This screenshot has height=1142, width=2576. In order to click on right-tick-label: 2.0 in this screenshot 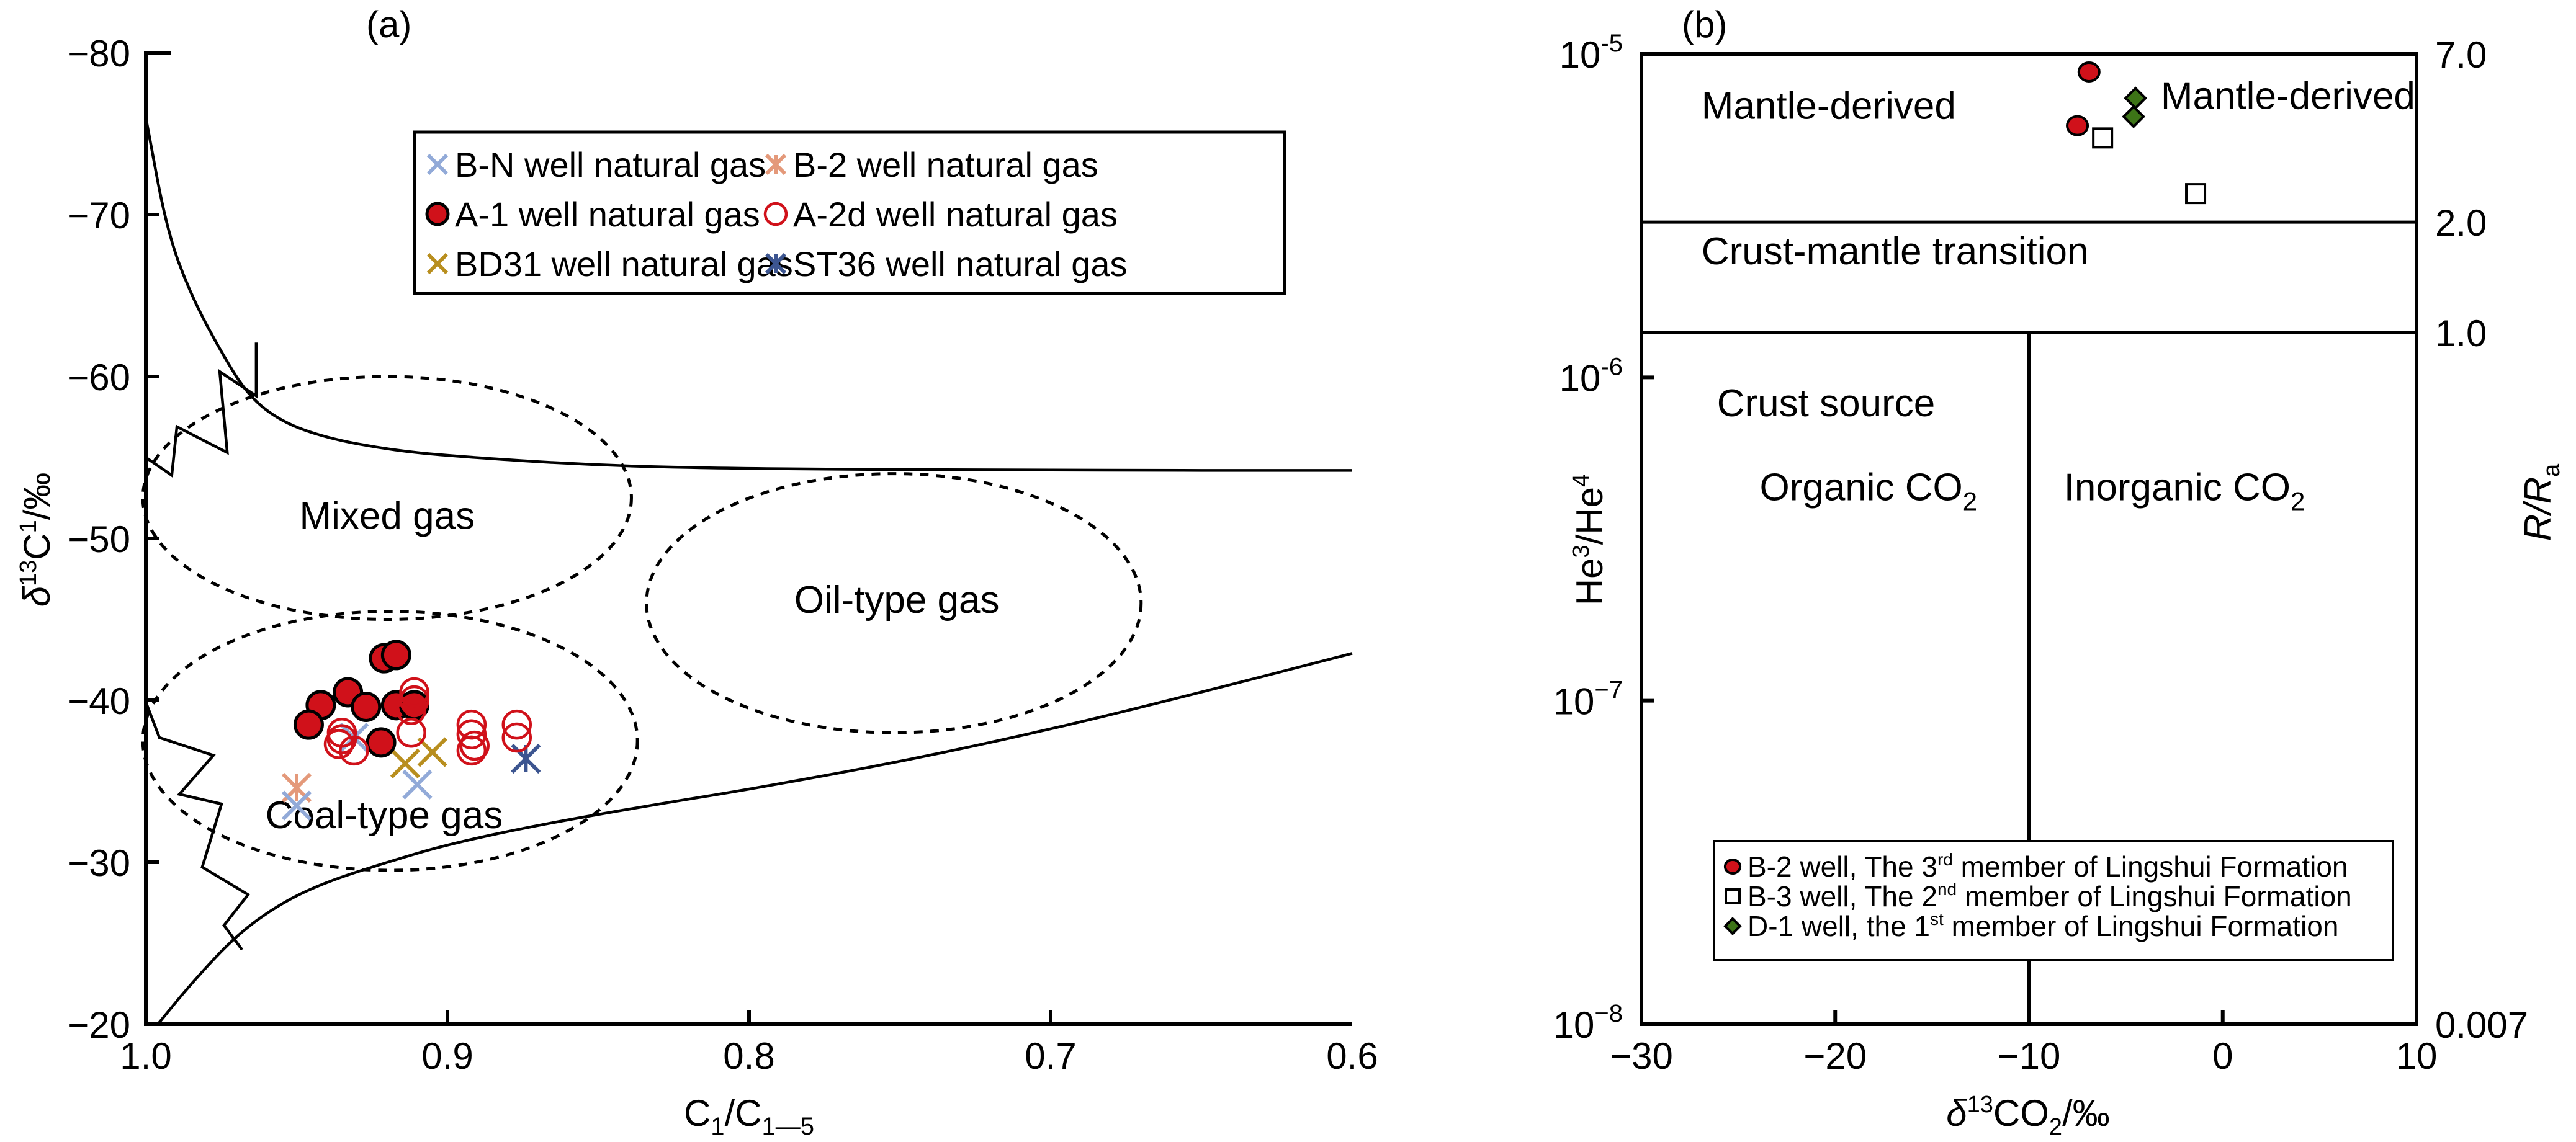, I will do `click(2461, 223)`.